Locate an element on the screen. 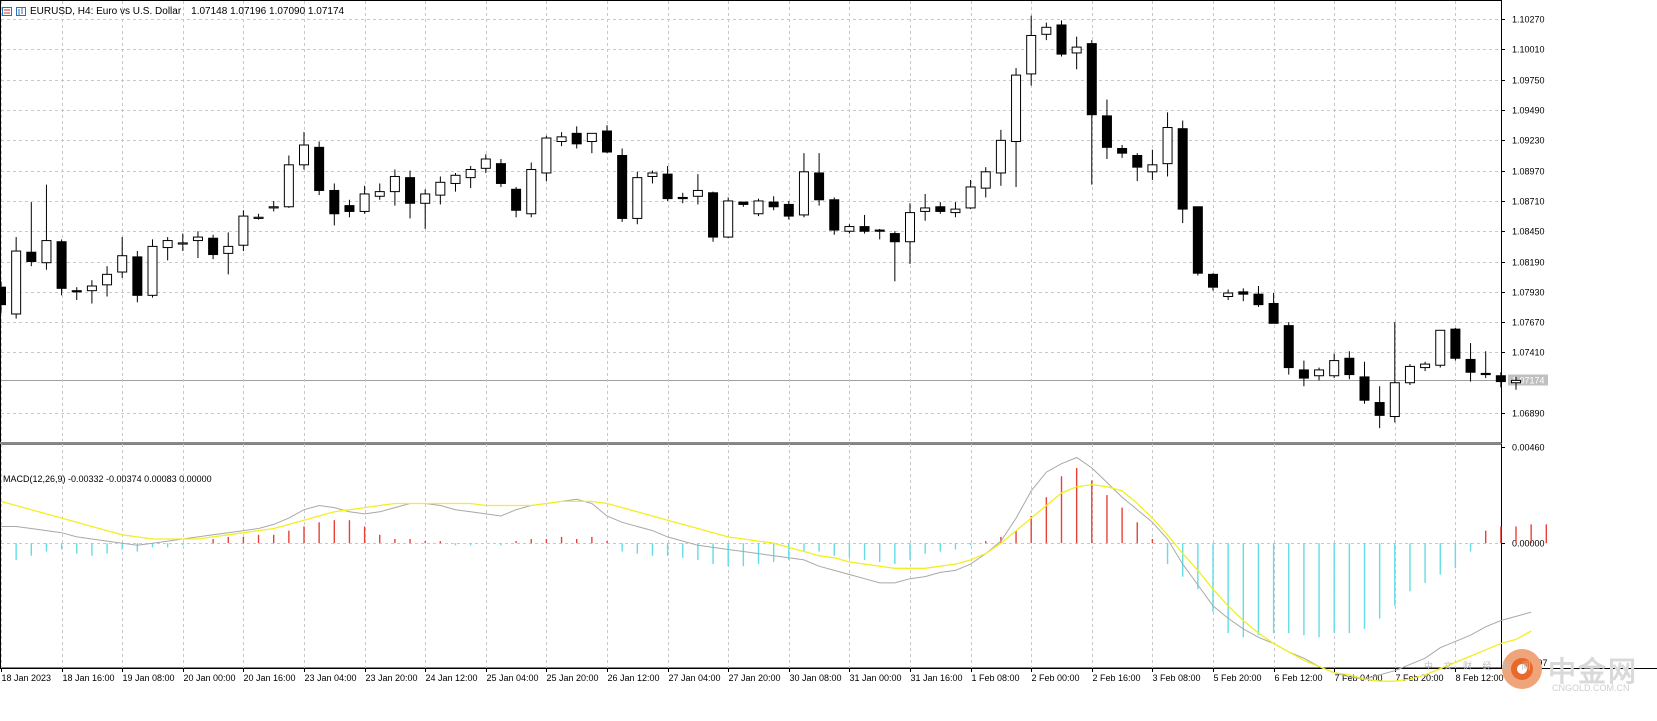 This screenshot has width=1657, height=721. time-axis-label: 23 Jan 04:00 is located at coordinates (331, 678).